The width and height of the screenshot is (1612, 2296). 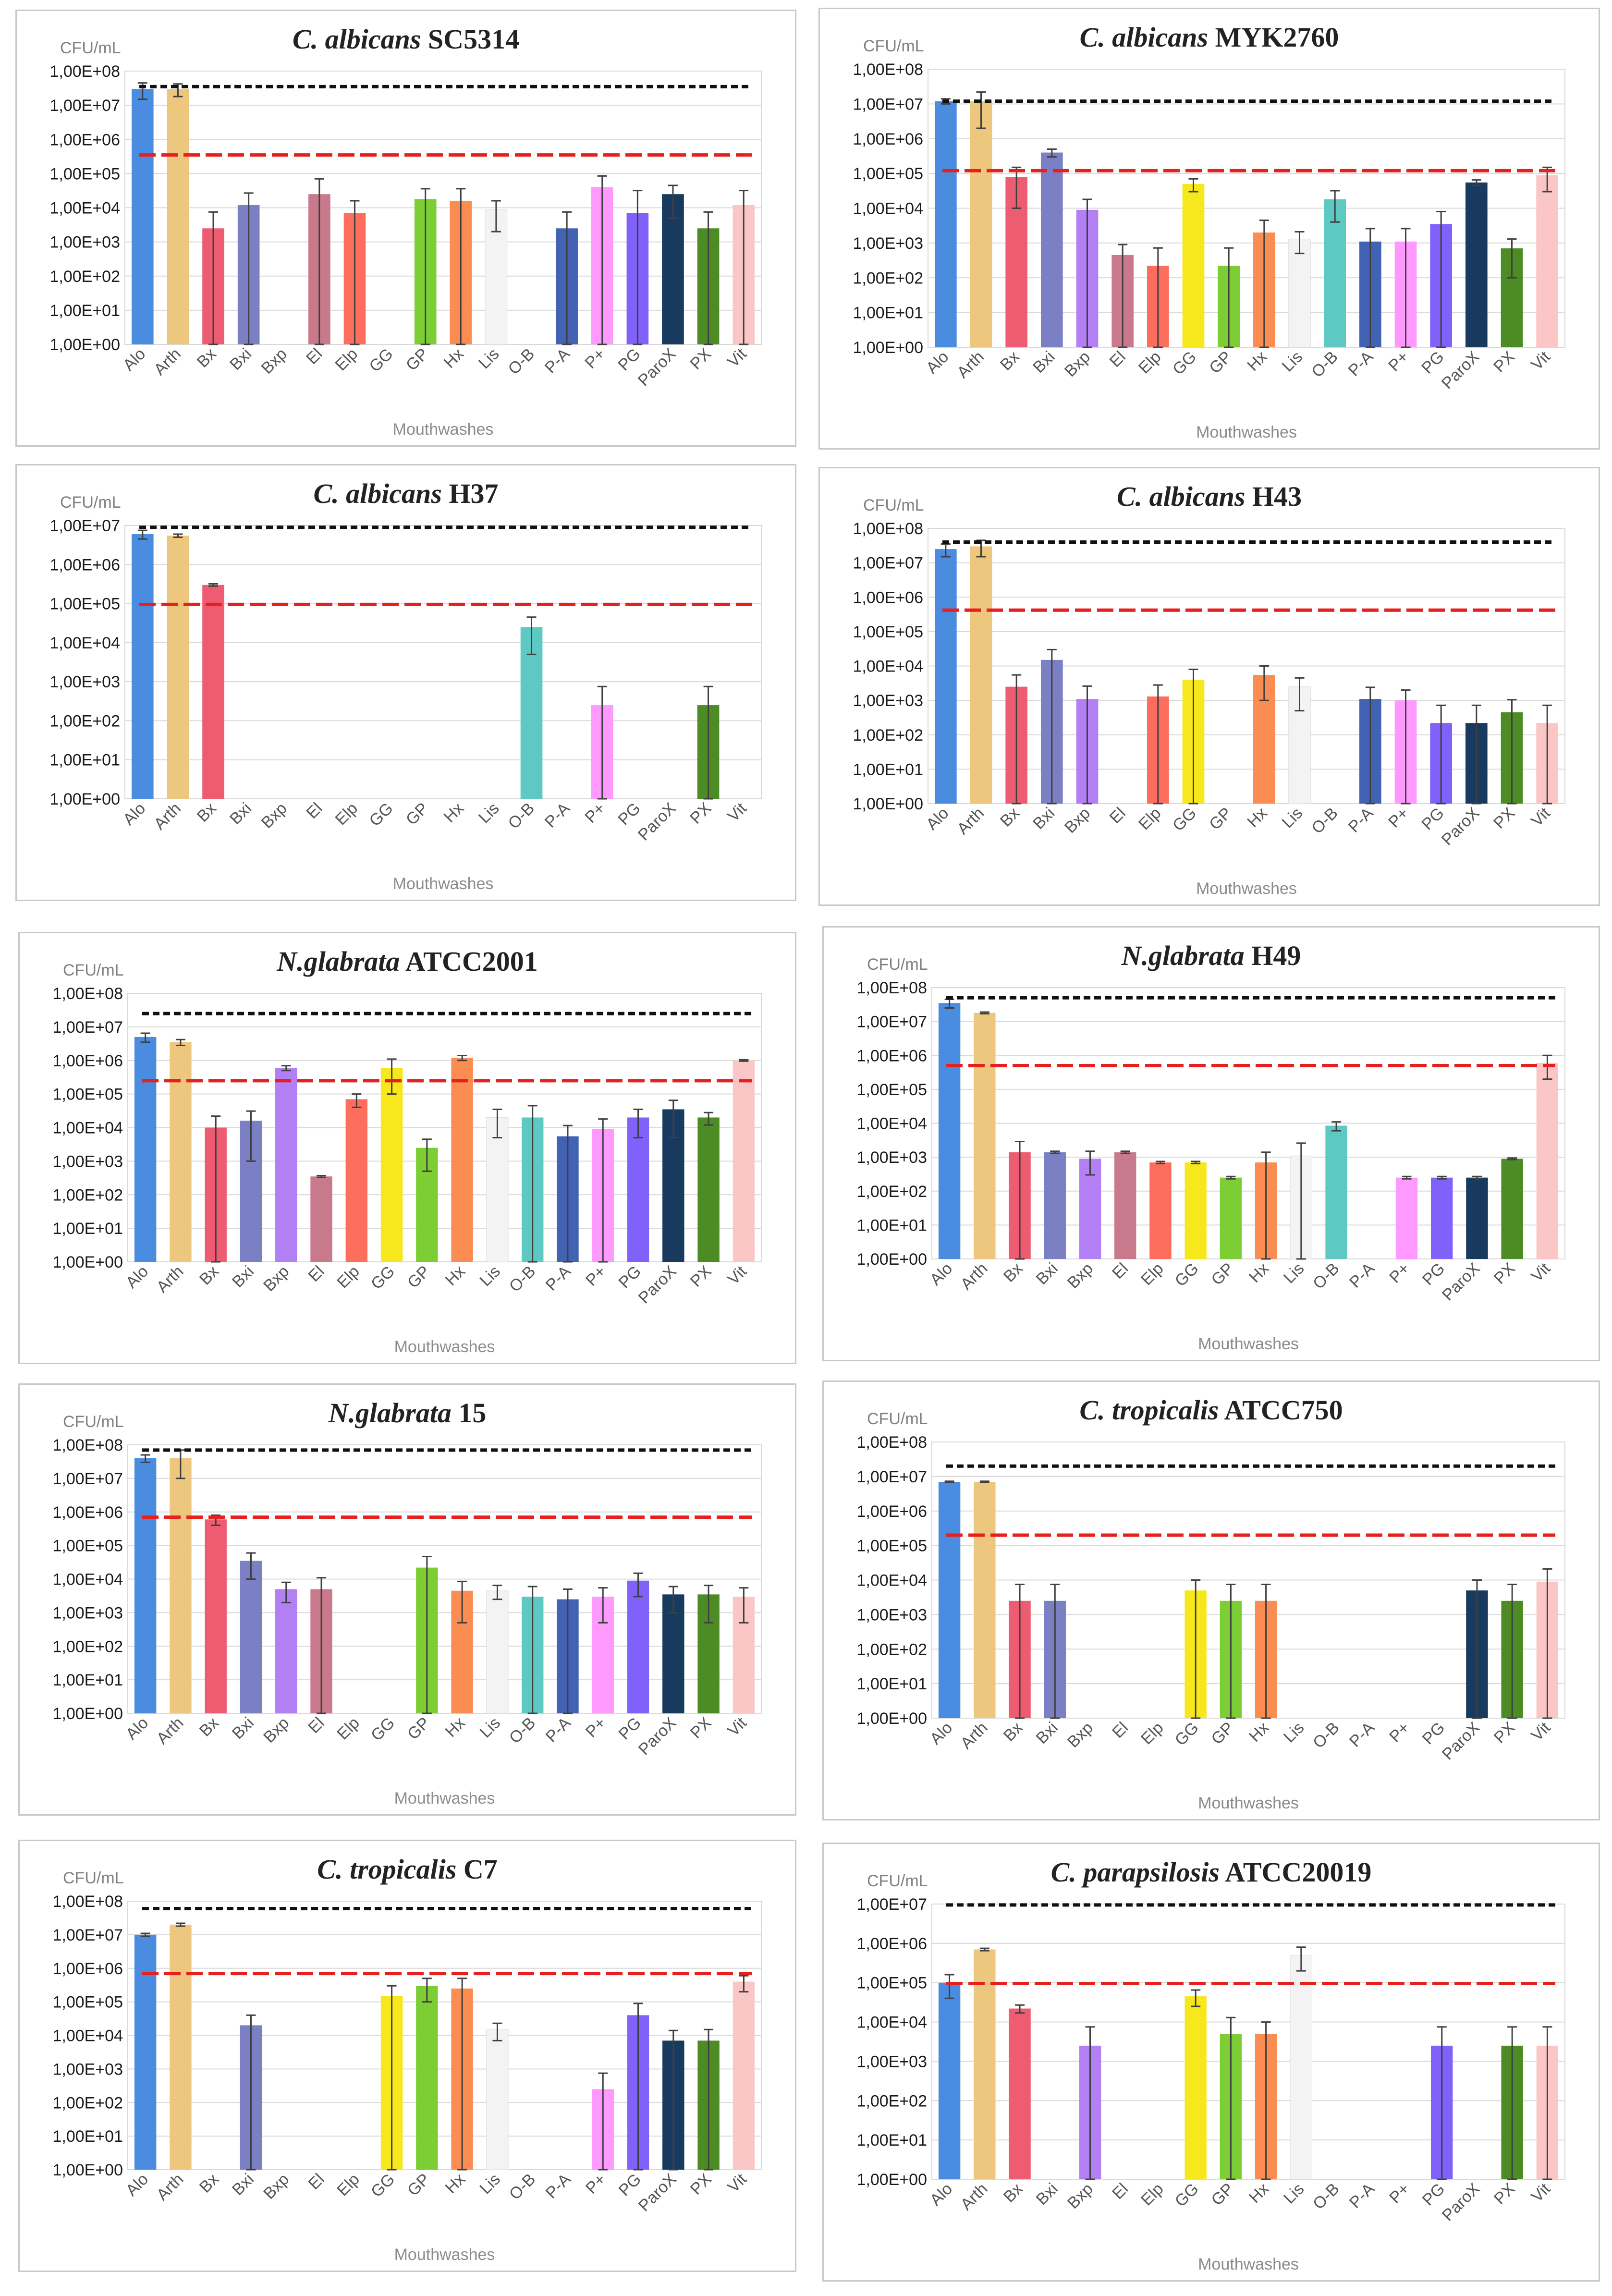 What do you see at coordinates (1504, 362) in the screenshot?
I see `x-tick-label: PX` at bounding box center [1504, 362].